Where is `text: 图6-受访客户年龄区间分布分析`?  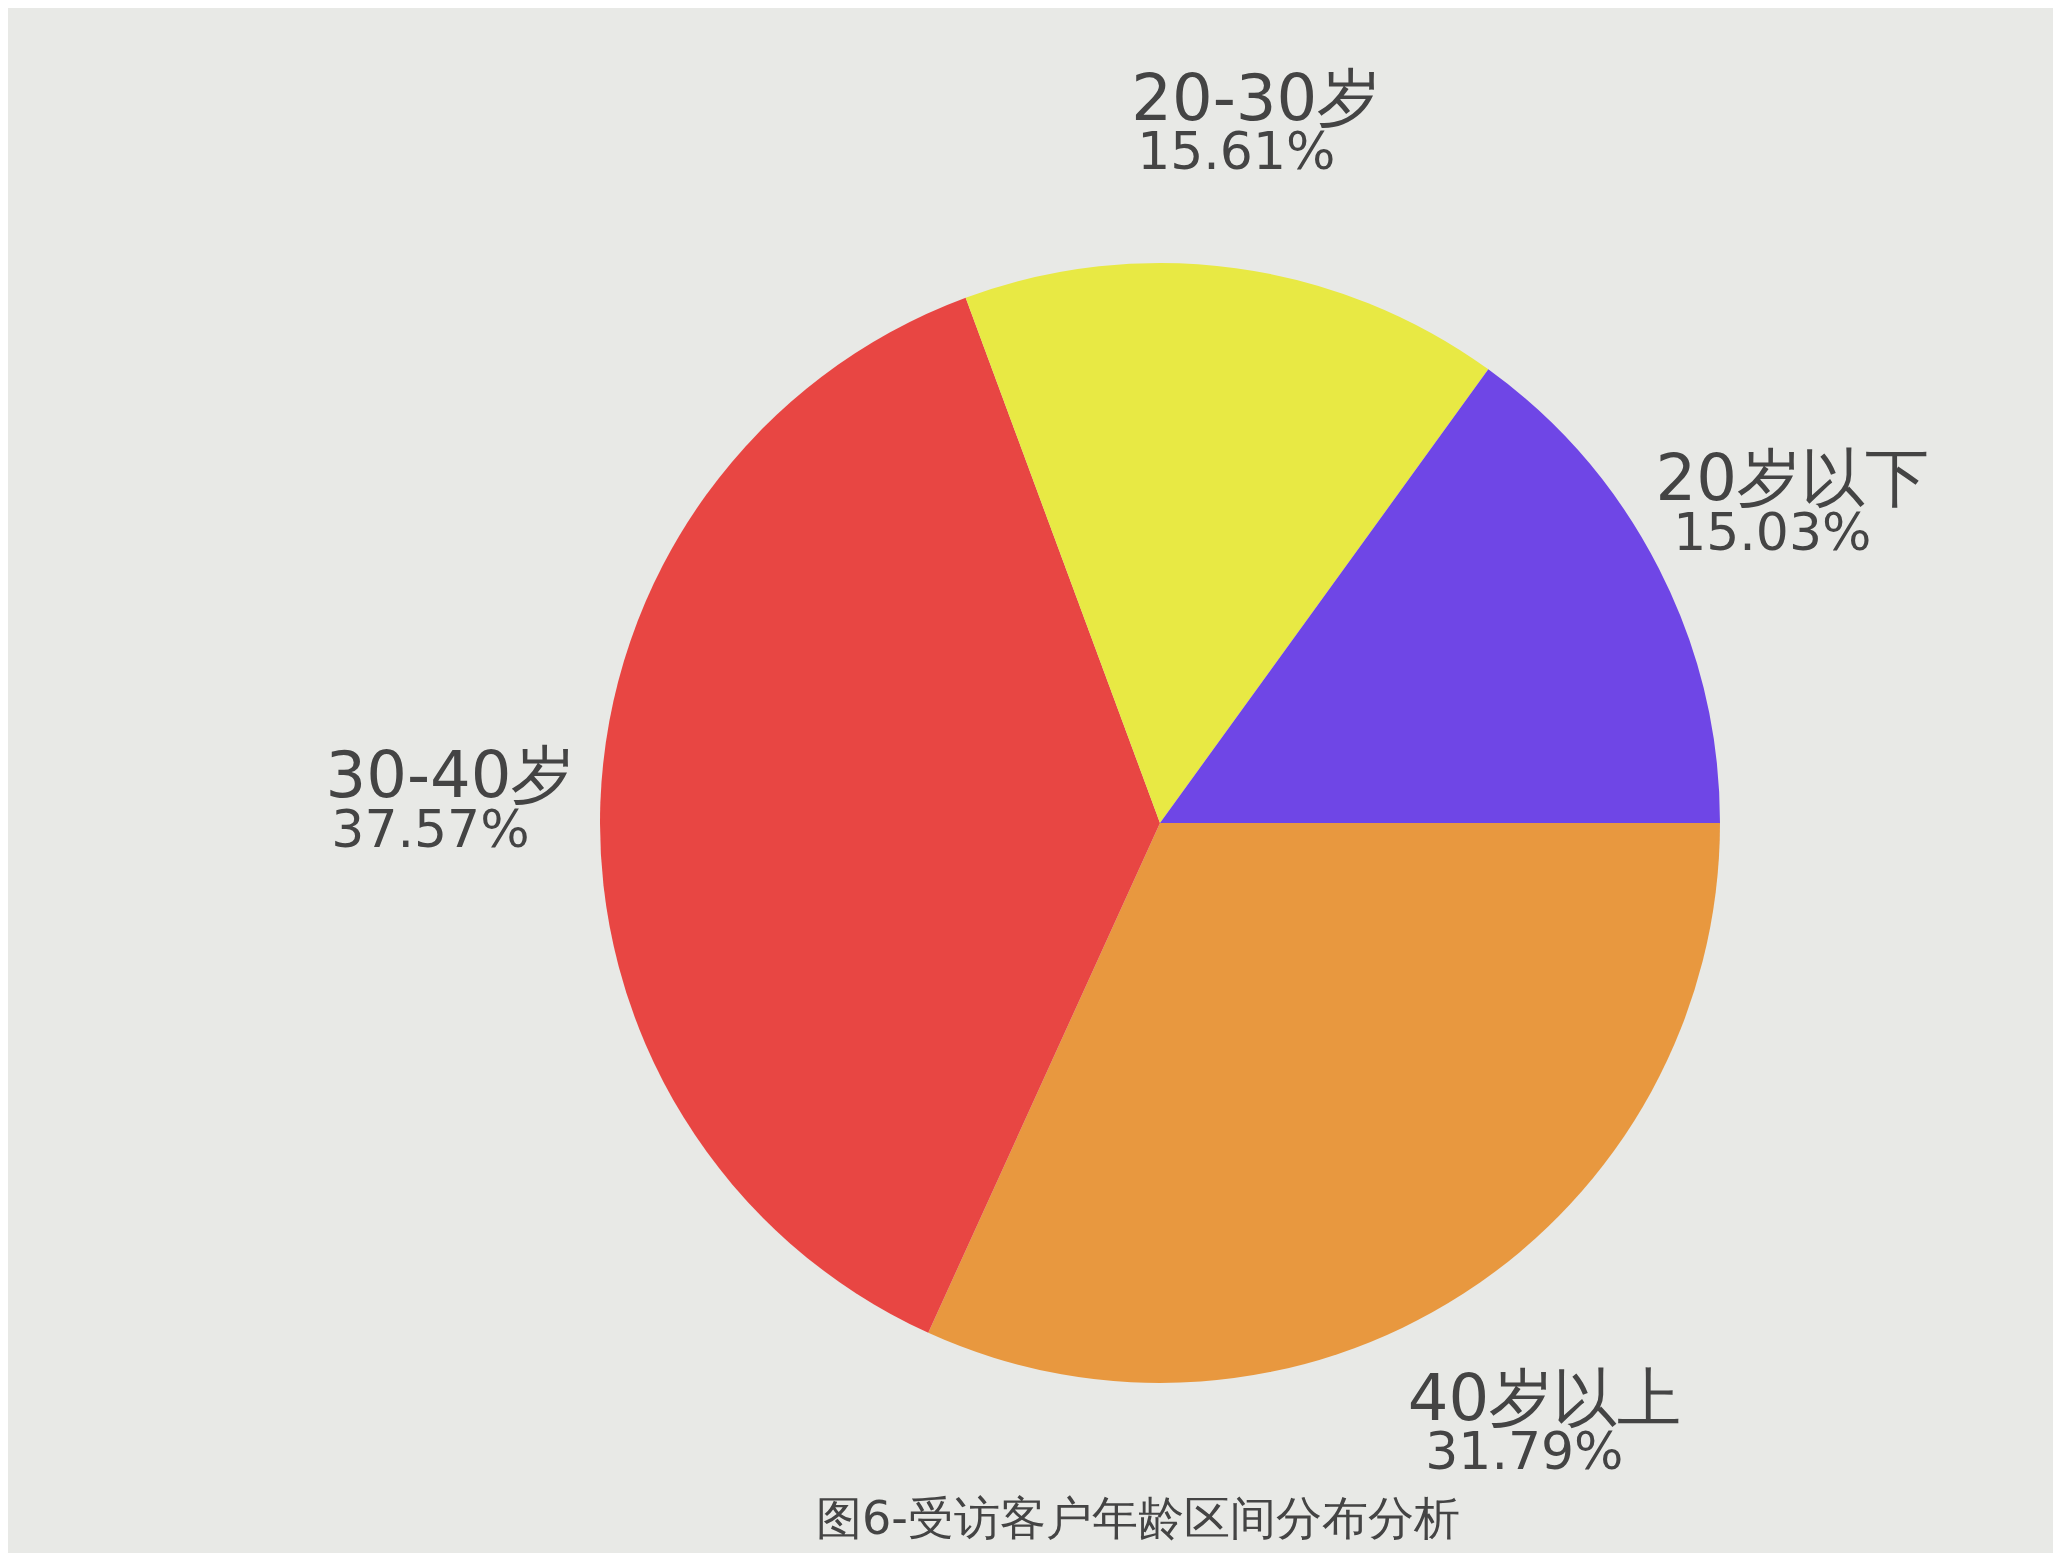 text: 图6-受访客户年龄区间分布分析 is located at coordinates (1138, 1517).